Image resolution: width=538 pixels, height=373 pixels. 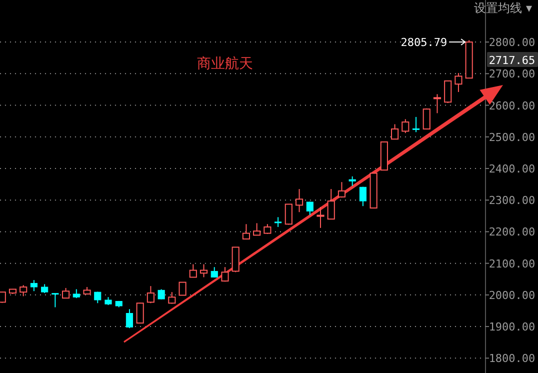 What do you see at coordinates (424, 42) in the screenshot?
I see `annotation: 2805.79` at bounding box center [424, 42].